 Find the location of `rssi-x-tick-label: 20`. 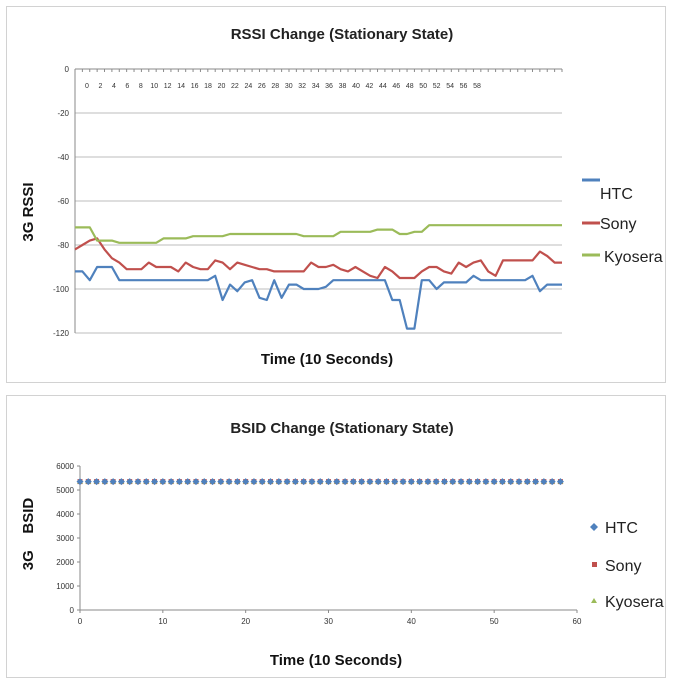

rssi-x-tick-label: 20 is located at coordinates (222, 86).